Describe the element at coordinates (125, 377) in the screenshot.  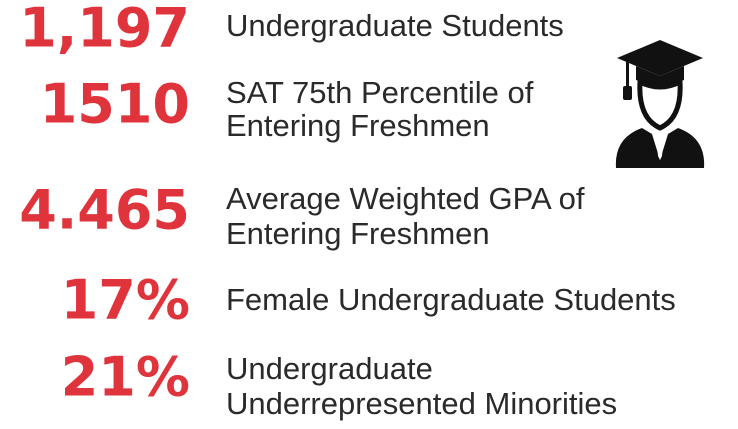
I see `stat-value: 21%` at that location.